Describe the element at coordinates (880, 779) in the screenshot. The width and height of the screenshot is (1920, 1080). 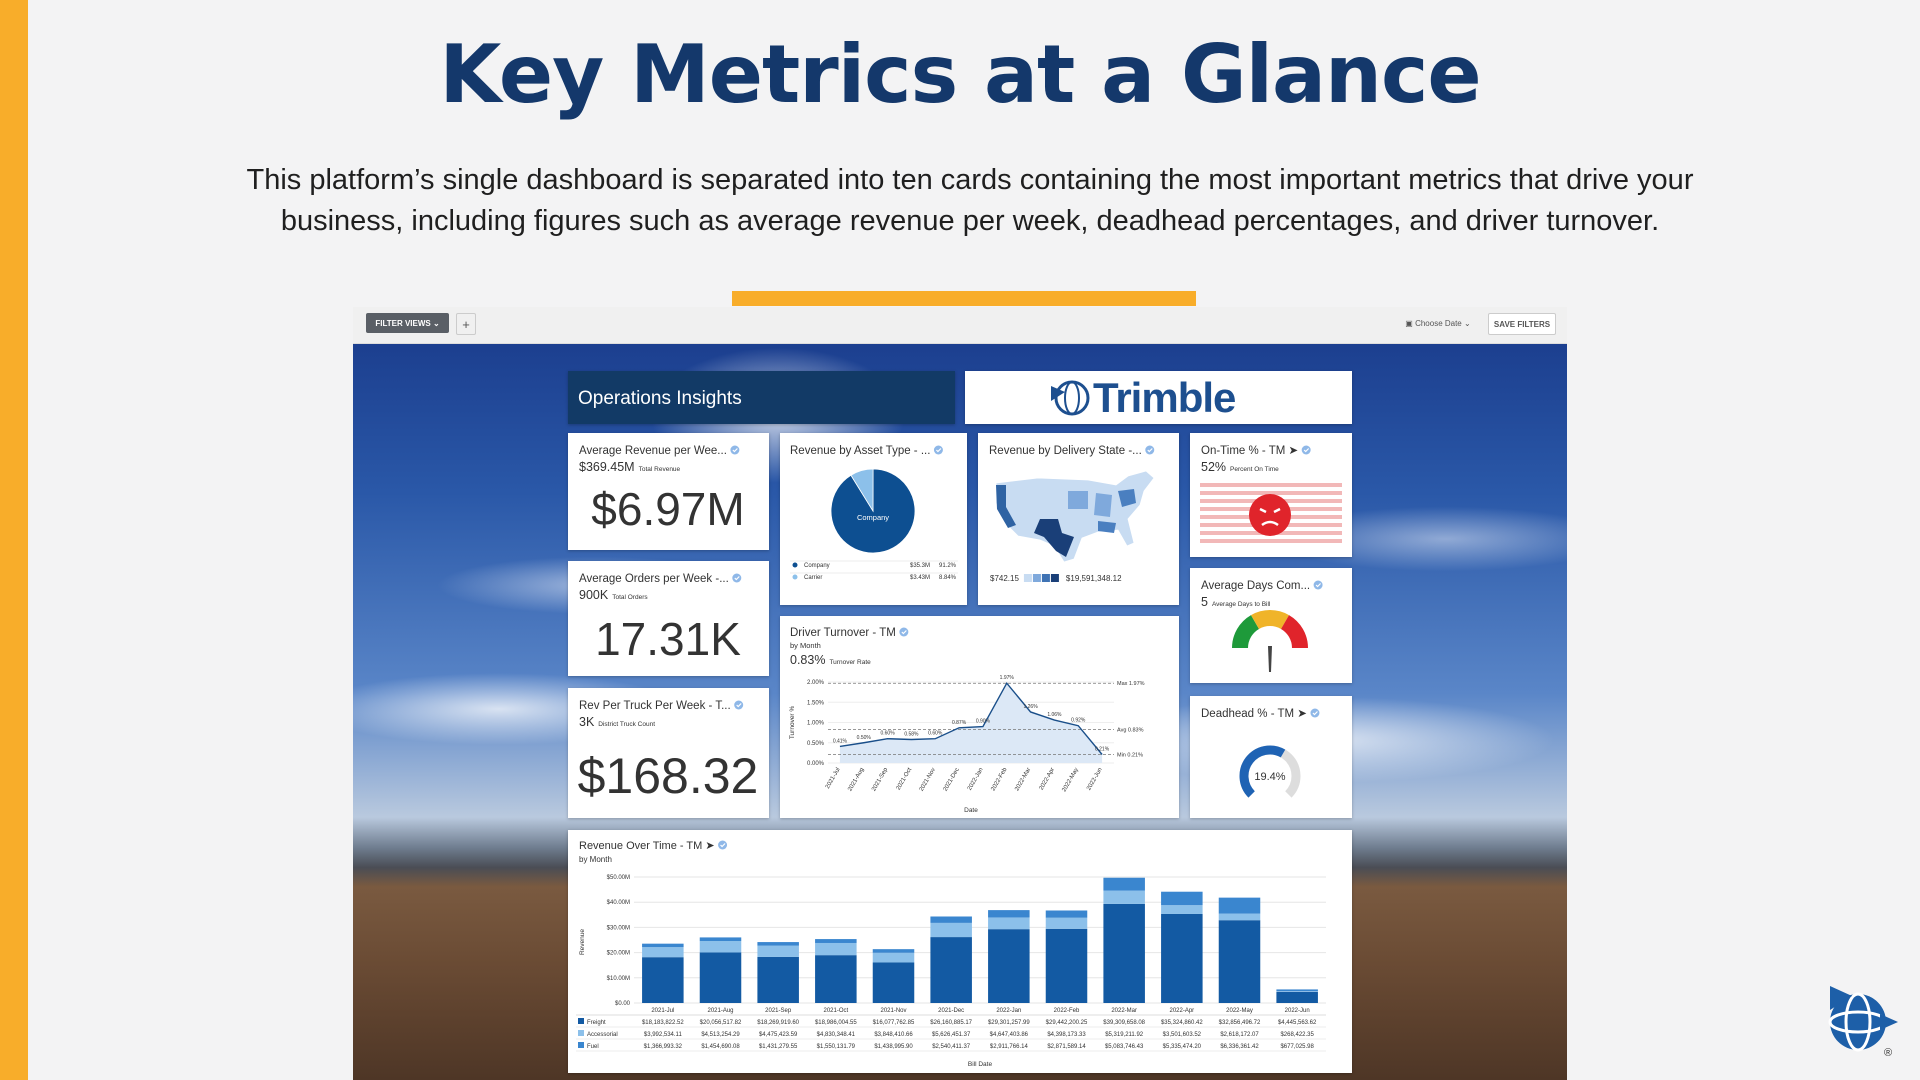
I see `x-tick-label: 2021-Sep` at that location.